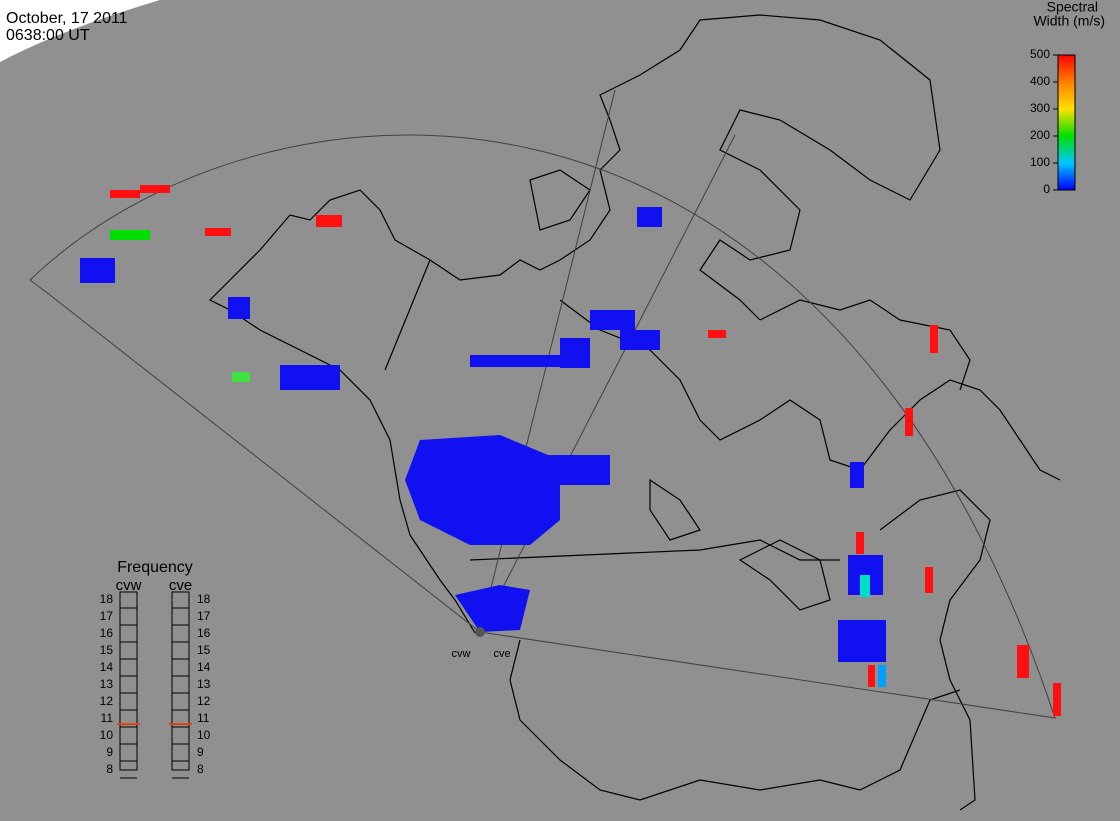  I want to click on colorbar-tick-label: 100, so click(1040, 162).